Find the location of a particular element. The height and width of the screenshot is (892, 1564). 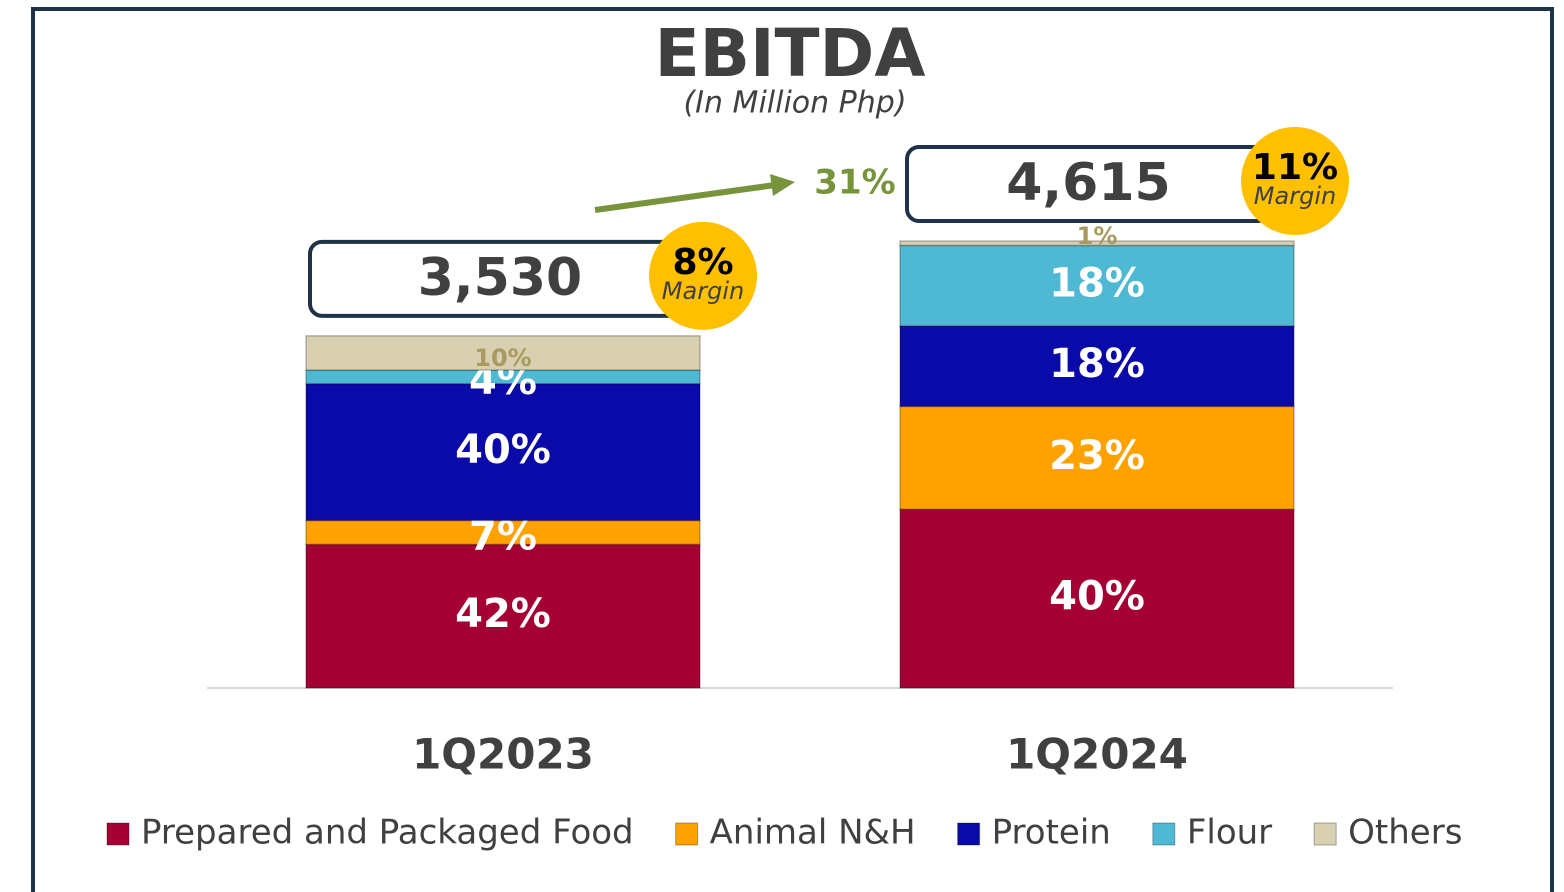

chart-title: EBITDA is located at coordinates (790, 53).